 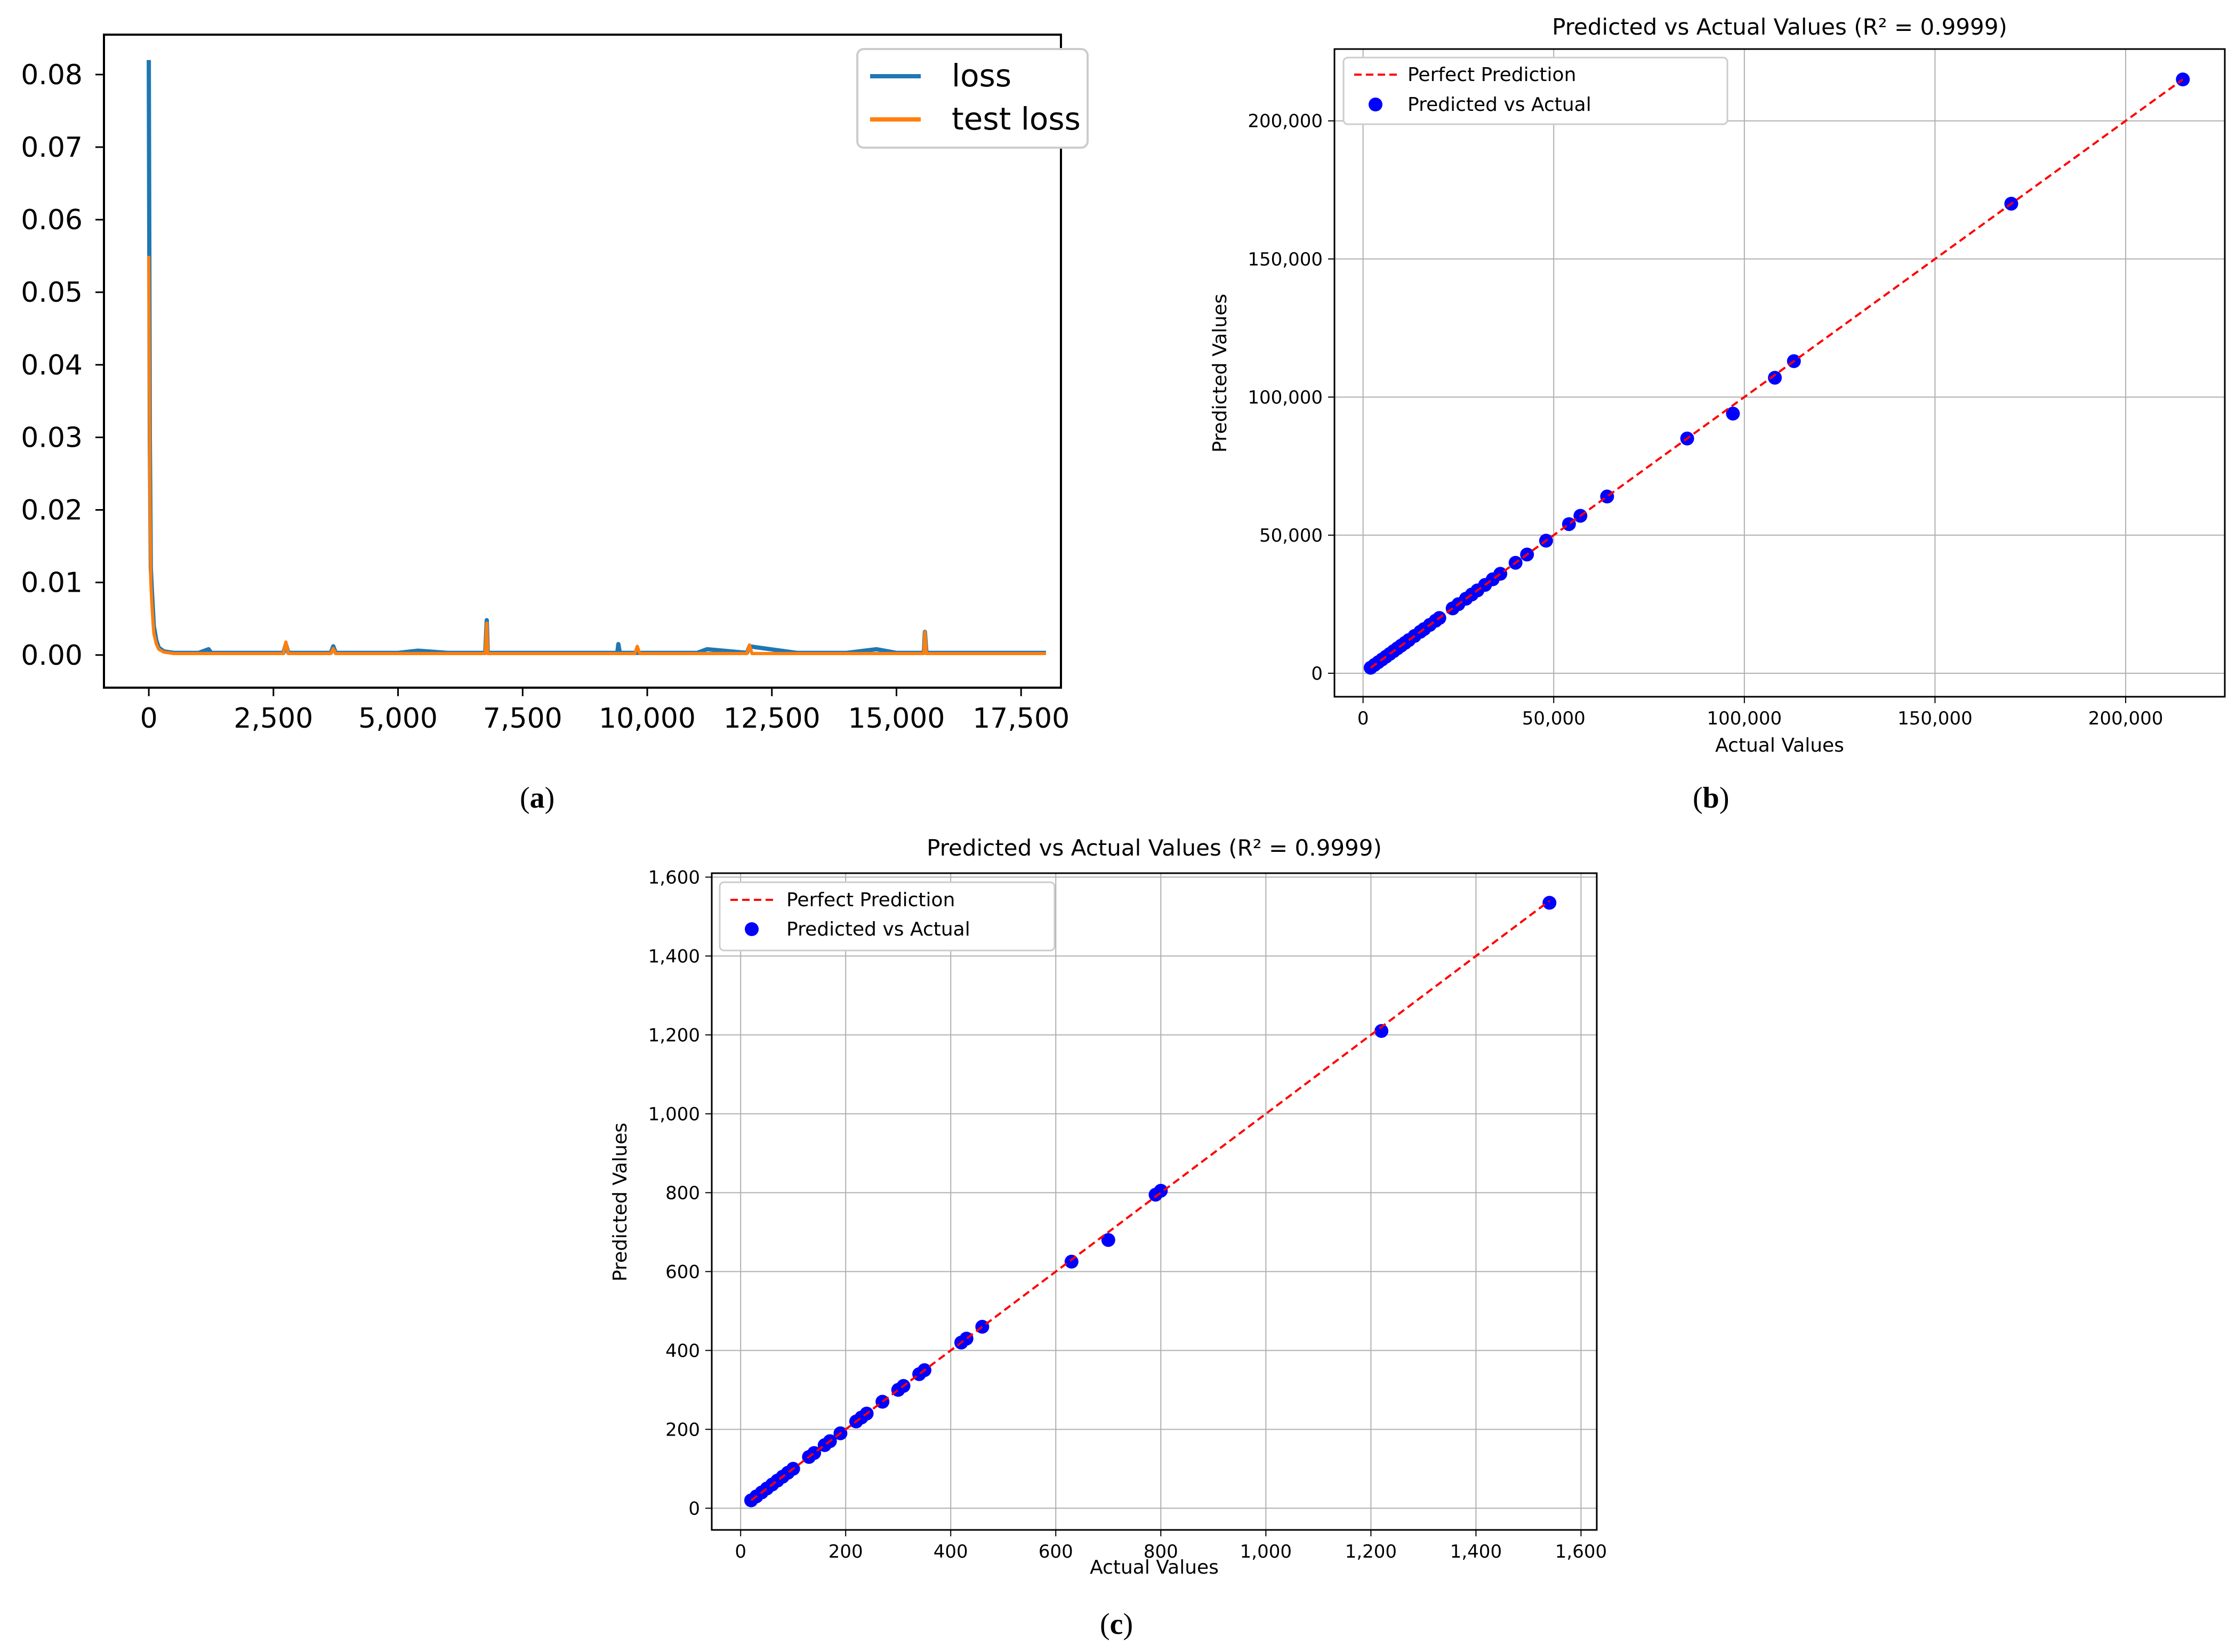 What do you see at coordinates (682, 1272) in the screenshot?
I see `y-tick-label: 600` at bounding box center [682, 1272].